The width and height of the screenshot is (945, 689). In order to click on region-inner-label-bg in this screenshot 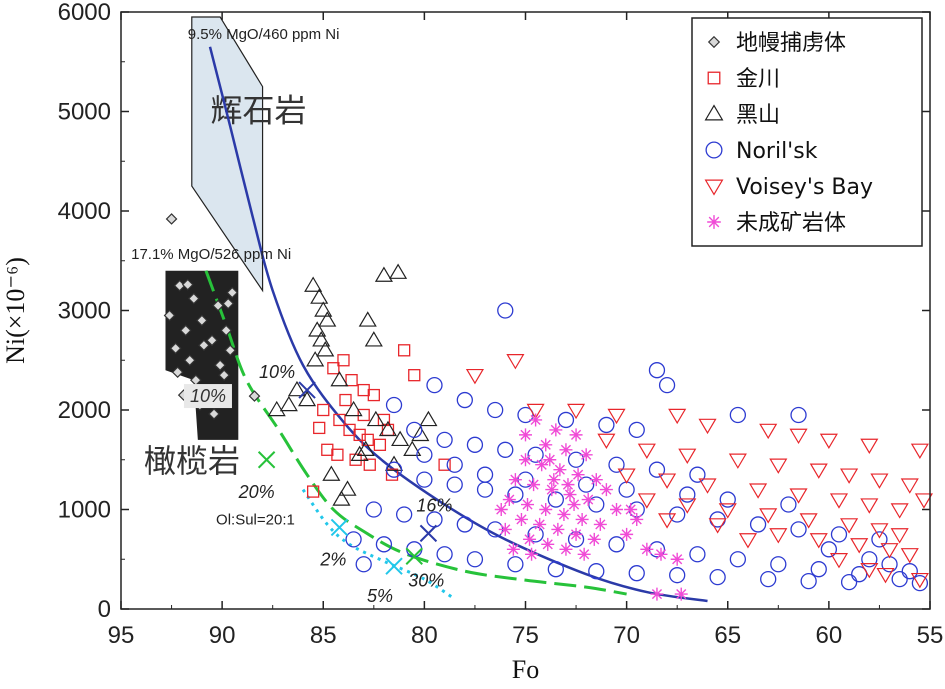, I will do `click(207, 396)`.